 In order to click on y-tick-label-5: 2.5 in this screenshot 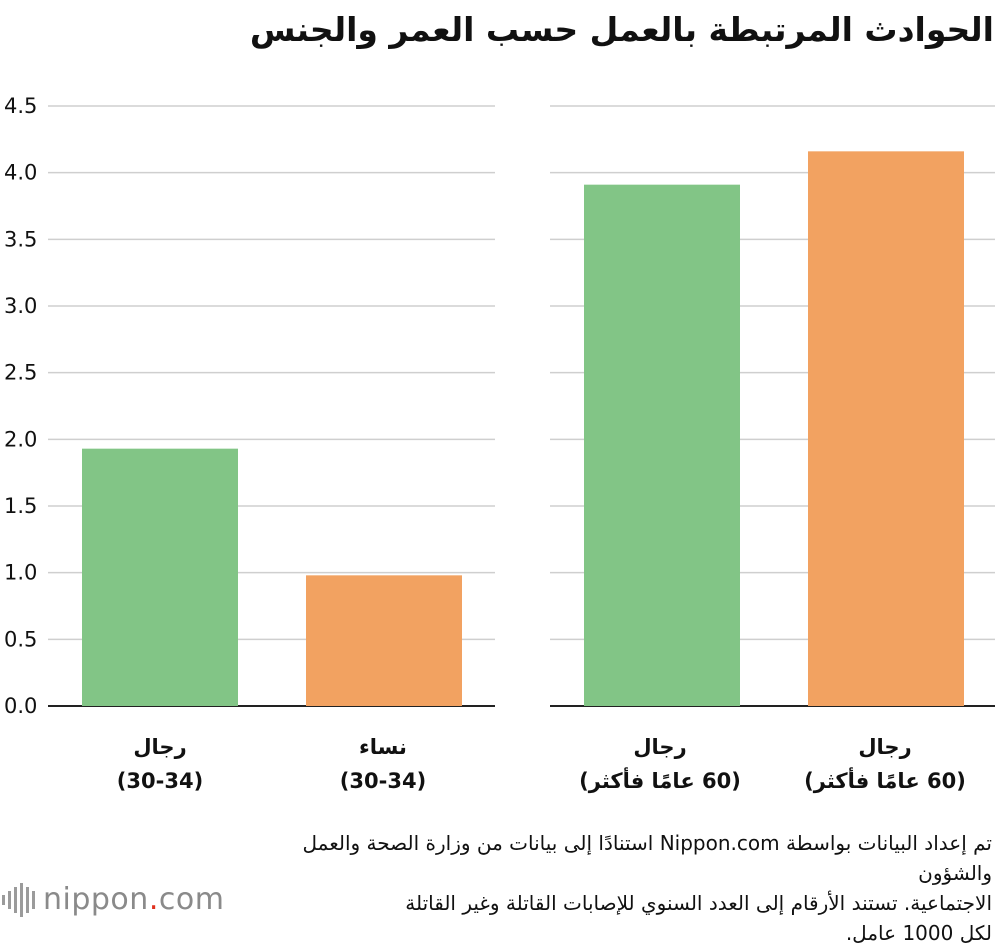, I will do `click(20, 373)`.